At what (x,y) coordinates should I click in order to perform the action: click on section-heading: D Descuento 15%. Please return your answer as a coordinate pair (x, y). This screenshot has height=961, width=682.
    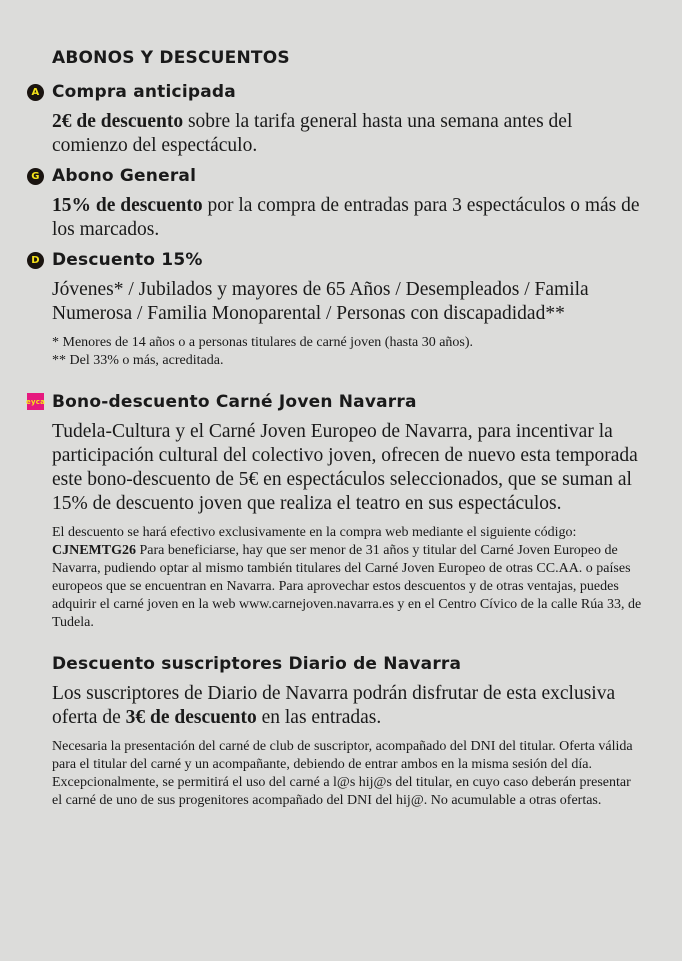
    Looking at the image, I should click on (334, 260).